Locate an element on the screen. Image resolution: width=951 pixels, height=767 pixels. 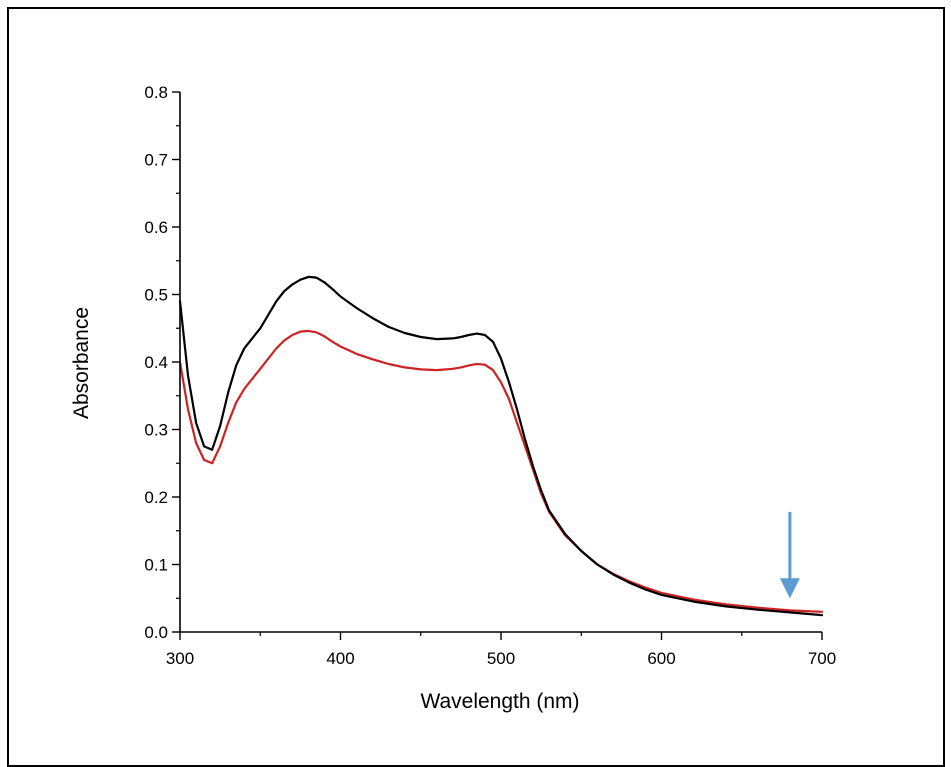
arrow-down-icon is located at coordinates (789, 588).